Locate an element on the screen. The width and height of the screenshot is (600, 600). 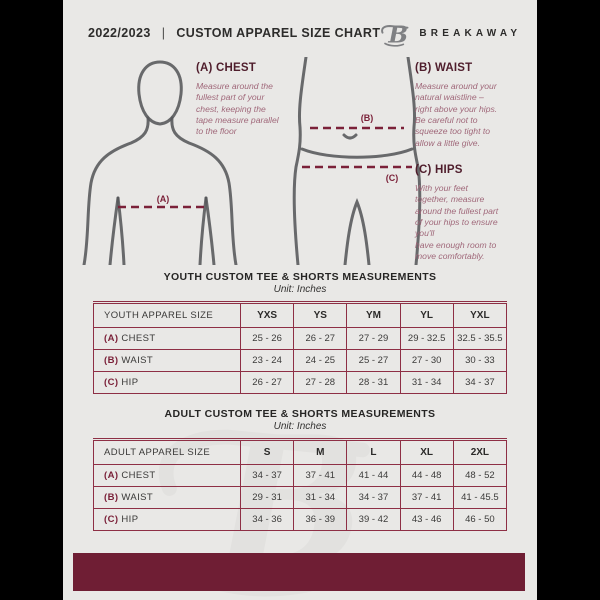
youth-chest-value: 25 - 26 is located at coordinates (267, 338).